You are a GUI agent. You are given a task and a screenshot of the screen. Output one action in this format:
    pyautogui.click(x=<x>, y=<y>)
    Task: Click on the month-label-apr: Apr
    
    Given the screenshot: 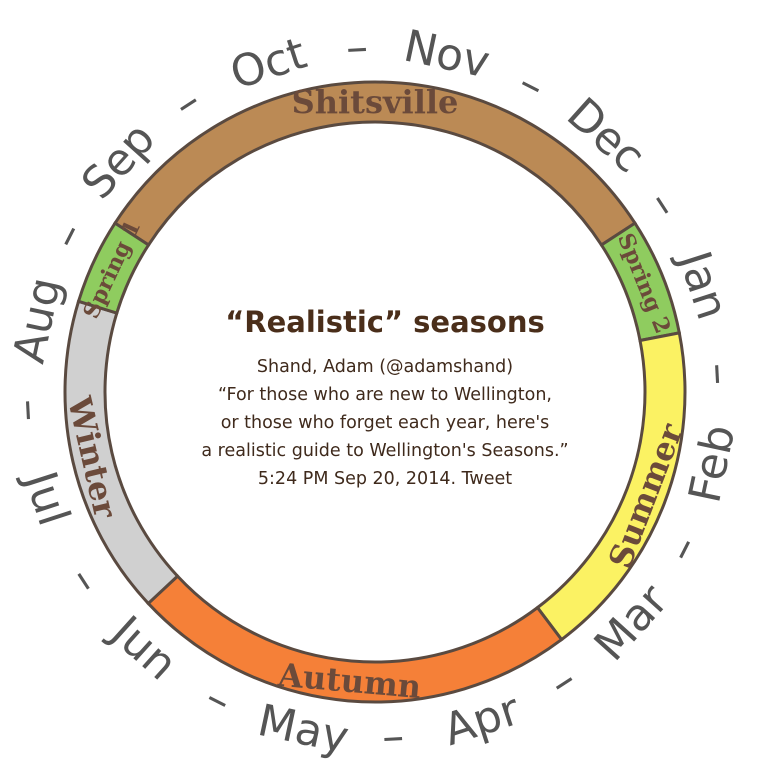 What is the action you would take?
    pyautogui.click(x=482, y=720)
    